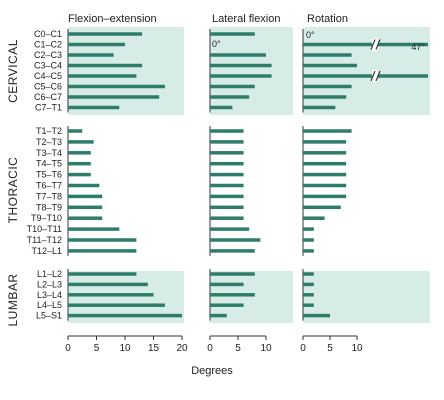  Describe the element at coordinates (102, 251) in the screenshot. I see `bar-flexion-t12l1` at that location.